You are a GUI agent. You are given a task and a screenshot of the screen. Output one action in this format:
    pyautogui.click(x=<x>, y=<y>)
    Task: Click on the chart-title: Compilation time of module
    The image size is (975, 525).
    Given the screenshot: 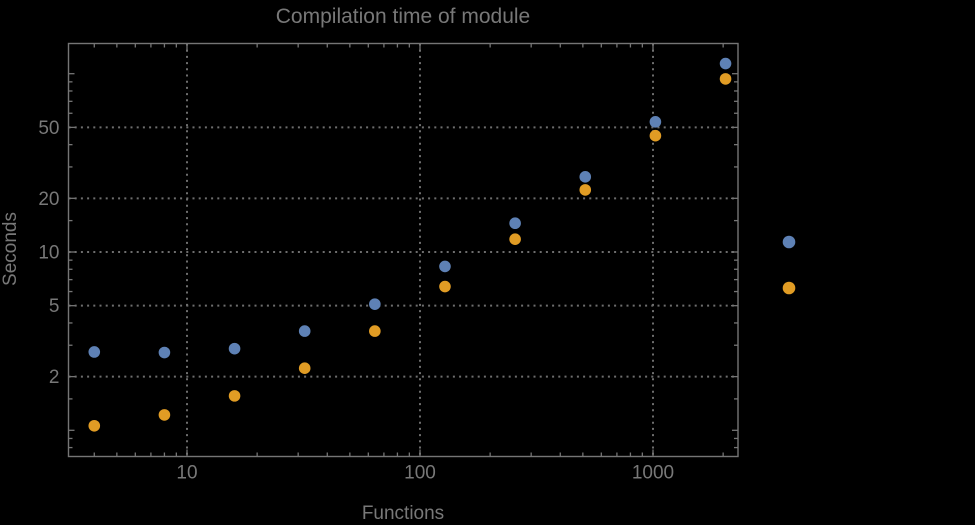 What is the action you would take?
    pyautogui.click(x=403, y=16)
    